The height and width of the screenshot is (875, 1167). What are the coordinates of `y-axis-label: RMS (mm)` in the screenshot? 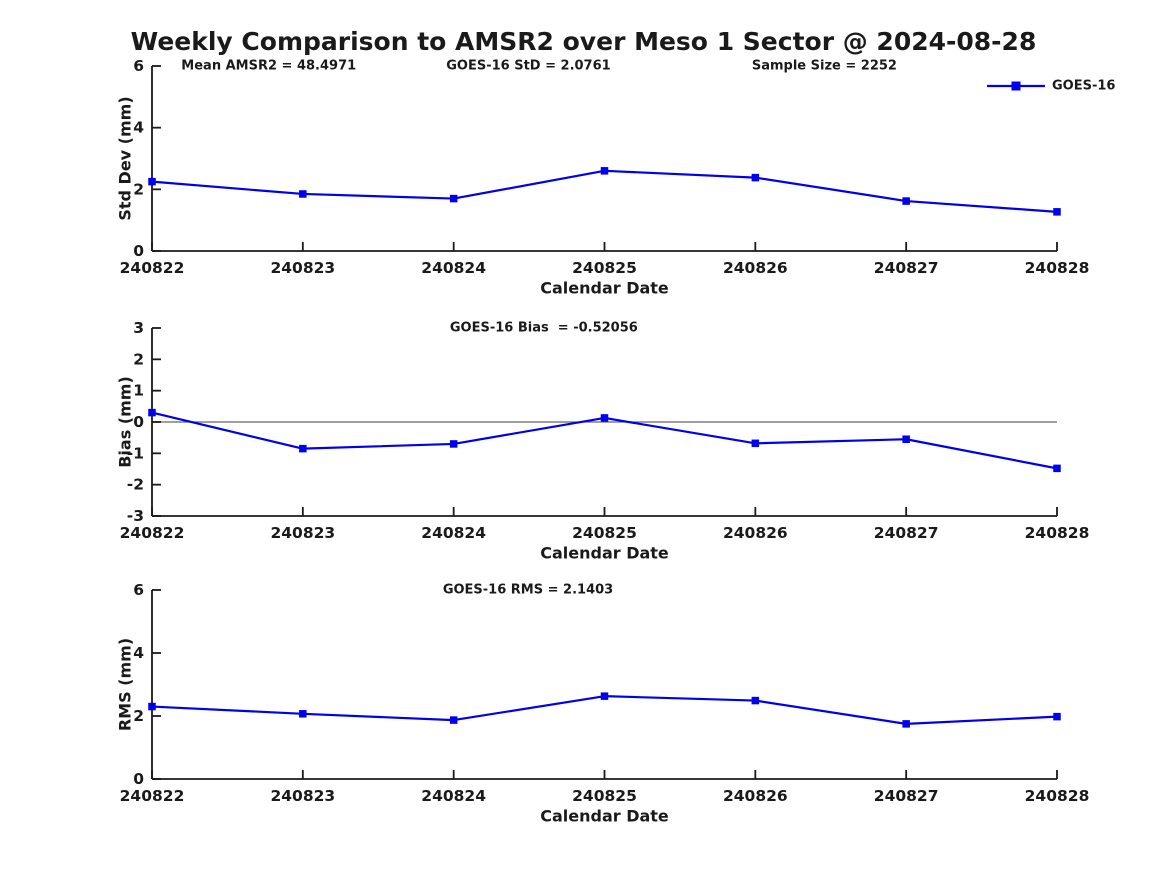 It's located at (125, 684).